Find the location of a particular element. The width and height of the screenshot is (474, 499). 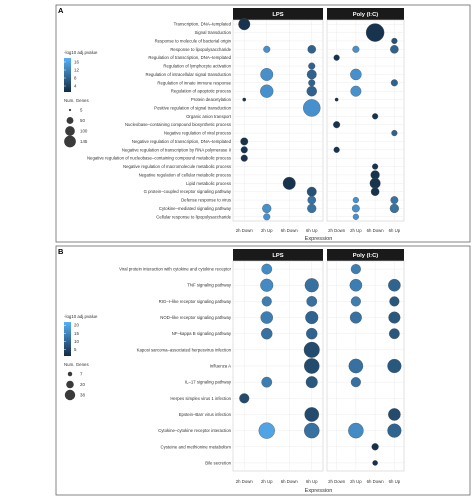

colorbar-tick-label: 5 is located at coordinates (75, 349).